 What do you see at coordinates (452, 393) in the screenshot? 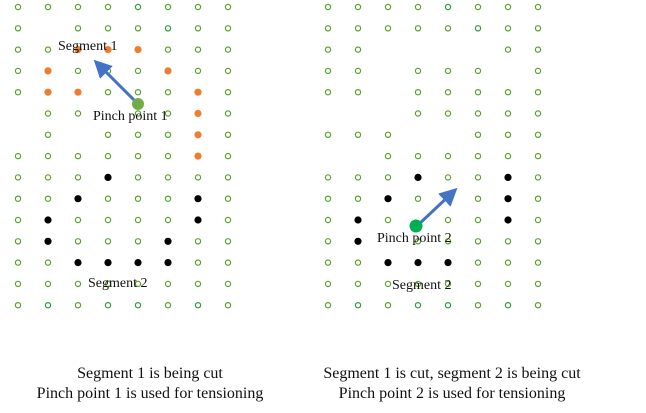
I see `right-caption-line-2: Pinch point 2 is used for tensioning` at bounding box center [452, 393].